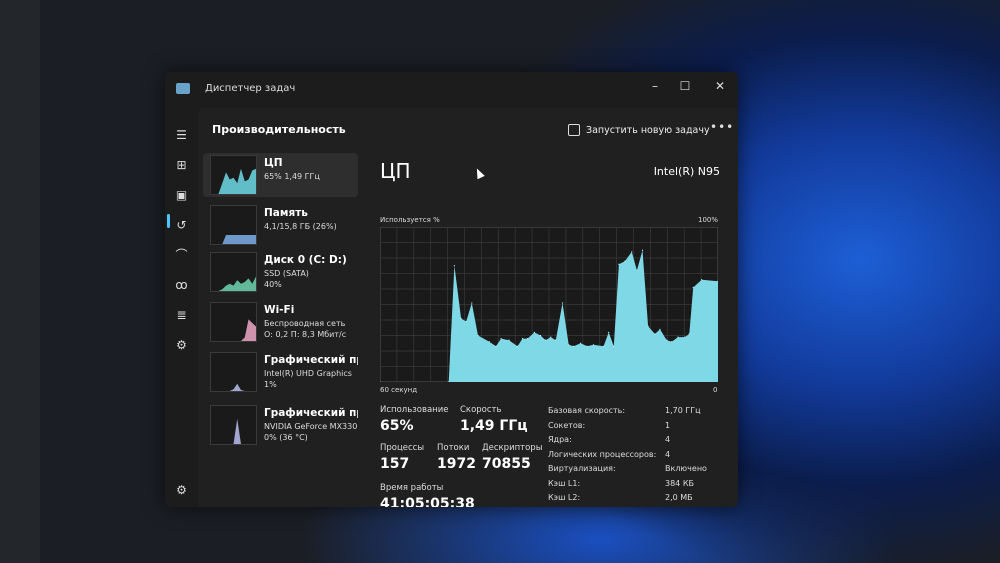 This screenshot has width=1000, height=563. What do you see at coordinates (686, 468) in the screenshot?
I see `info-value: Включено` at bounding box center [686, 468].